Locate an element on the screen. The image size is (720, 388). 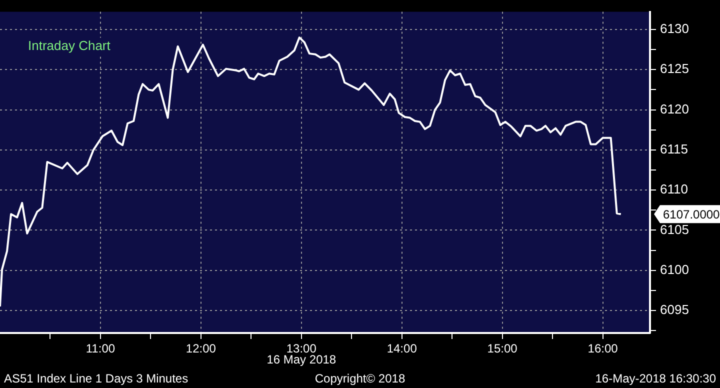
y-tick-label: 6110 is located at coordinates (674, 189).